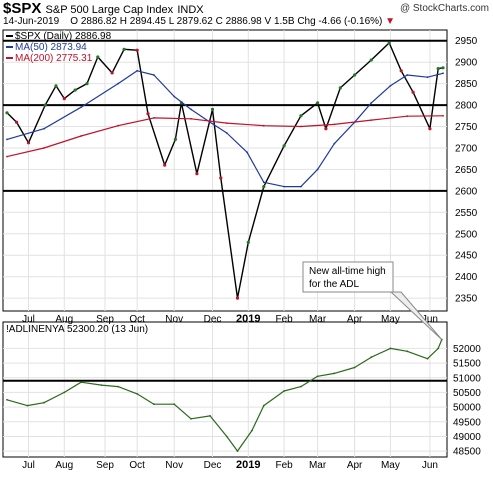 Image resolution: width=493 pixels, height=479 pixels. I want to click on adl-y-tick-label: 50000, so click(467, 408).